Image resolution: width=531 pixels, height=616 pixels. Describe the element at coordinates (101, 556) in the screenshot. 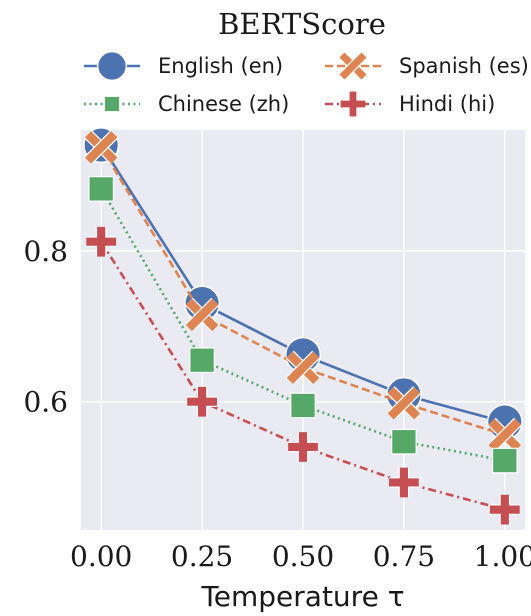

I see `x-tick-label: 0.00` at that location.